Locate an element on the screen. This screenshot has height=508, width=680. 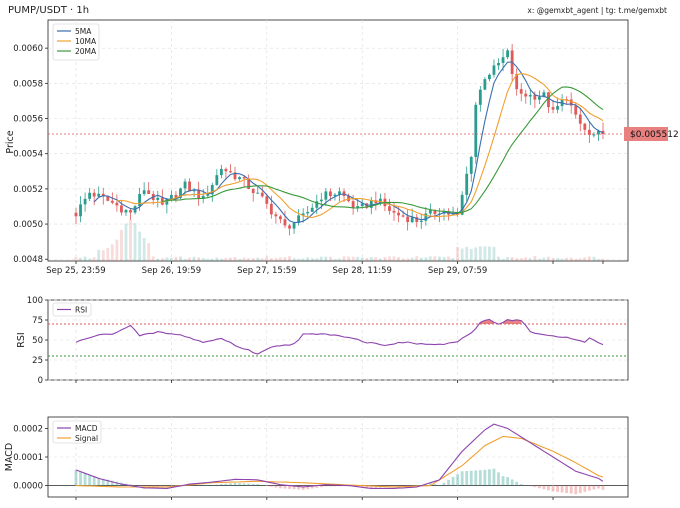
price-ytick-label: 0.0052 is located at coordinates (28, 190).